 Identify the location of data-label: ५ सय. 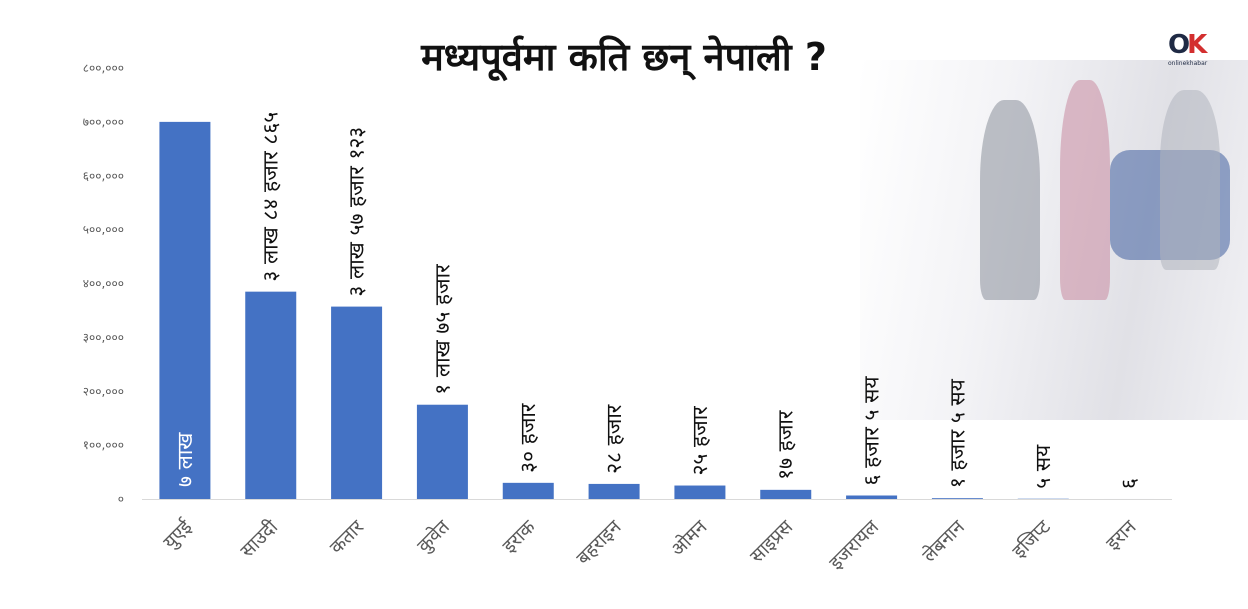
(1043, 466).